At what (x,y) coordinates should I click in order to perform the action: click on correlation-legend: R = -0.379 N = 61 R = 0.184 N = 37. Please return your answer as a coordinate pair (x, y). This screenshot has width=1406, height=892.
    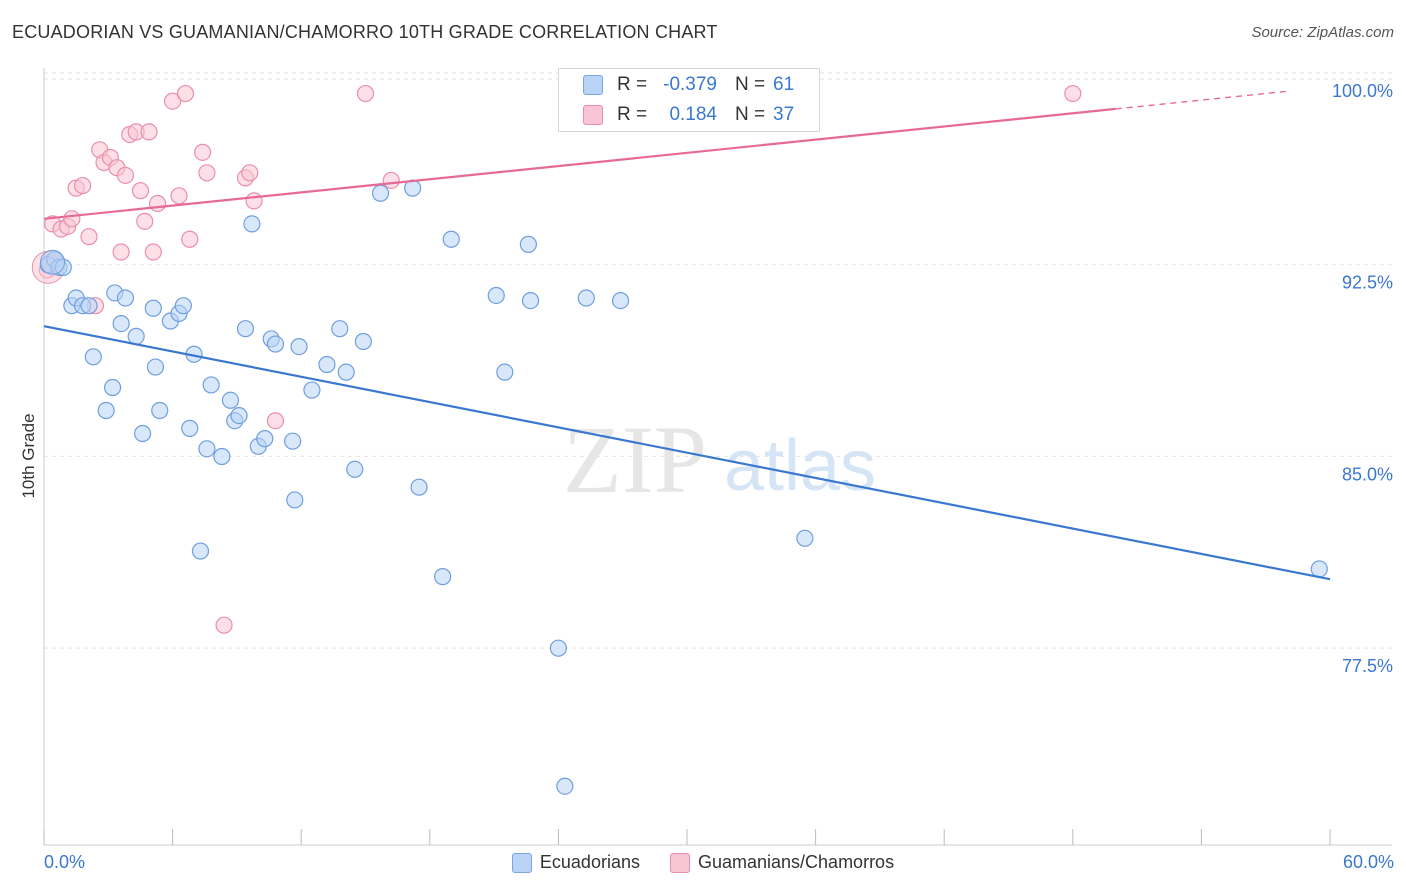
    Looking at the image, I should click on (689, 100).